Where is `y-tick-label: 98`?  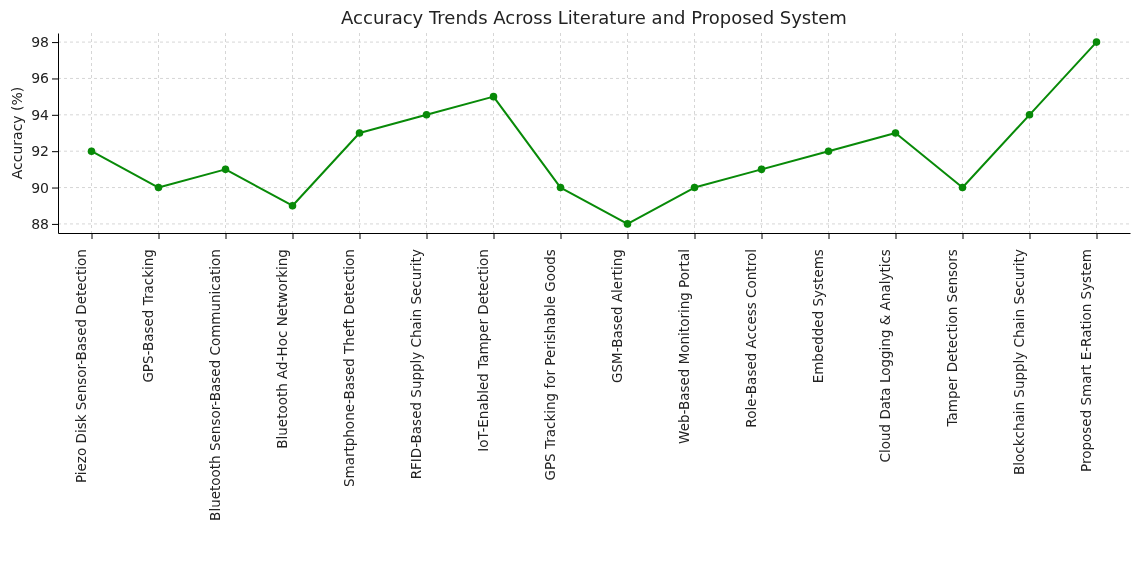
y-tick-label: 98 is located at coordinates (40, 42).